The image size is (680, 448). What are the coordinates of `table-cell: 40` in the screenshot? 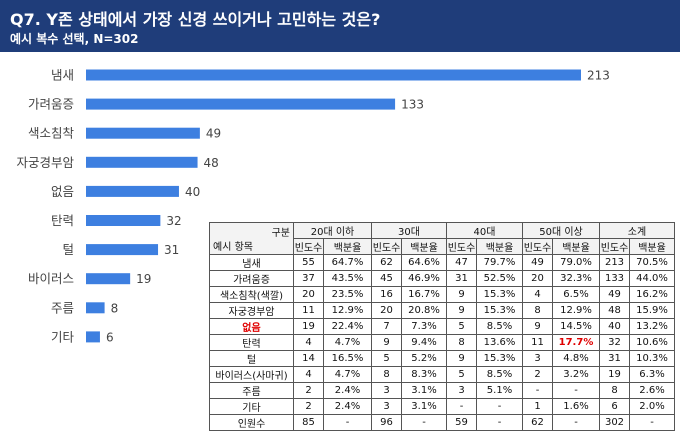 It's located at (614, 326).